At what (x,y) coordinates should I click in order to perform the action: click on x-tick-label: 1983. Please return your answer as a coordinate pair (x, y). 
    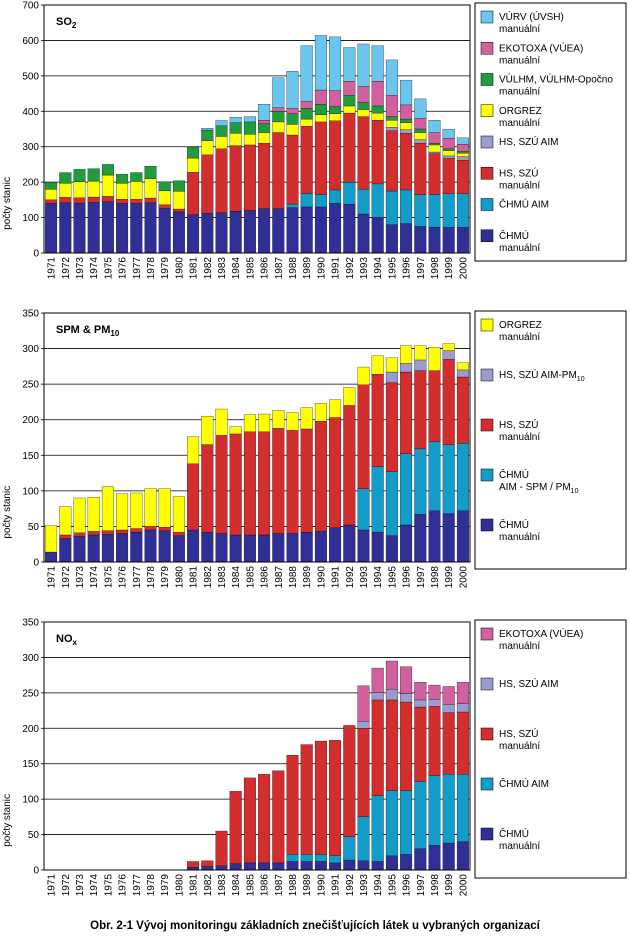
    Looking at the image, I should click on (222, 885).